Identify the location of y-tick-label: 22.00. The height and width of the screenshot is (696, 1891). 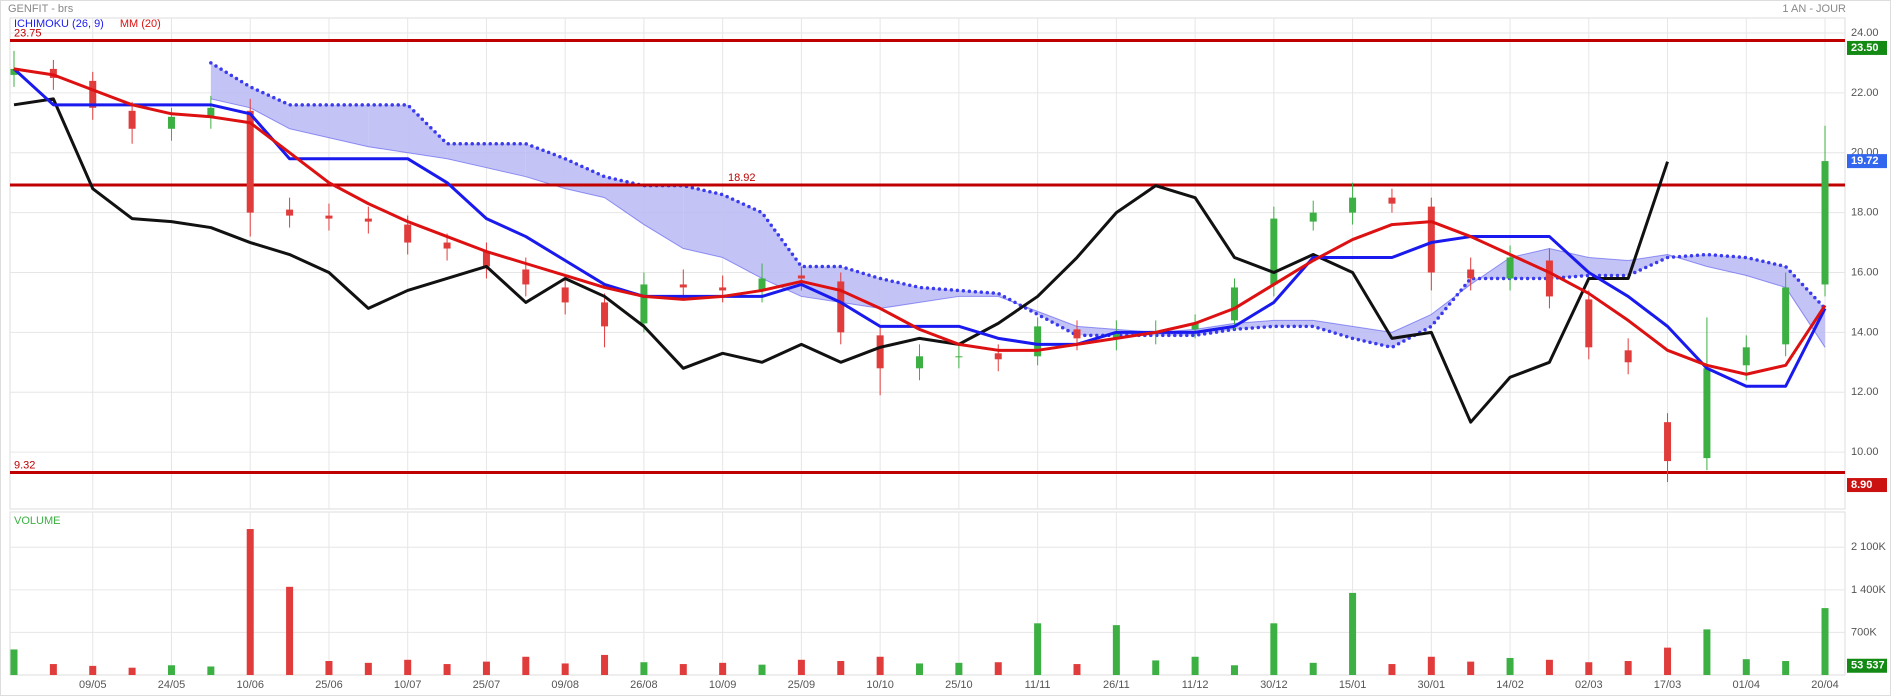
(1865, 93).